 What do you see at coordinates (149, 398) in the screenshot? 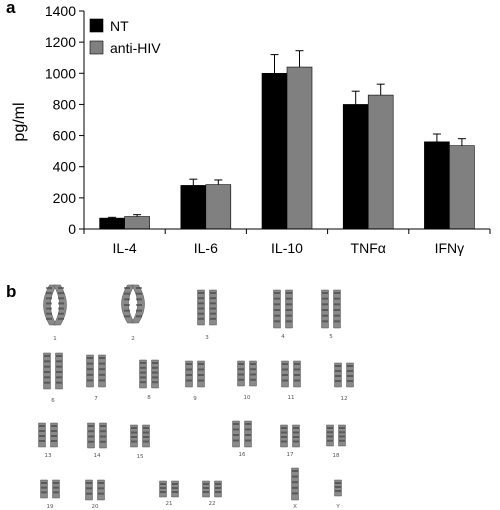
I see `chromosome-label: 8` at bounding box center [149, 398].